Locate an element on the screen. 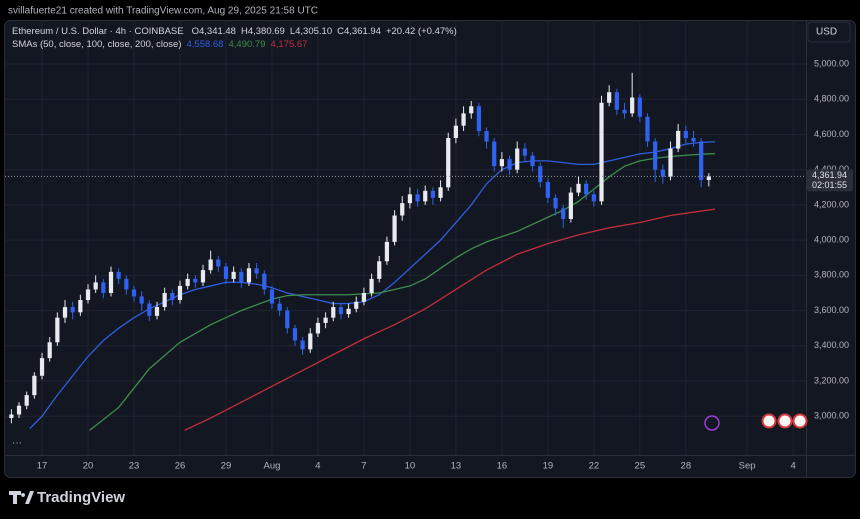 The height and width of the screenshot is (519, 860). y-tick-label: 3,400.00 is located at coordinates (831, 345).